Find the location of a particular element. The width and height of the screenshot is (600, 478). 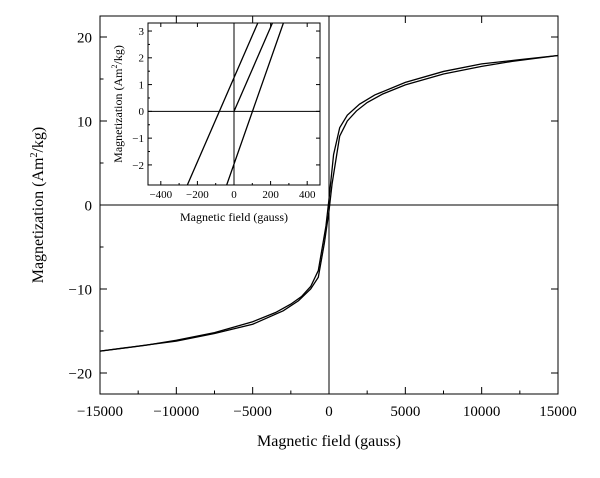

main-x-tick-label: −5000 is located at coordinates (252, 412).